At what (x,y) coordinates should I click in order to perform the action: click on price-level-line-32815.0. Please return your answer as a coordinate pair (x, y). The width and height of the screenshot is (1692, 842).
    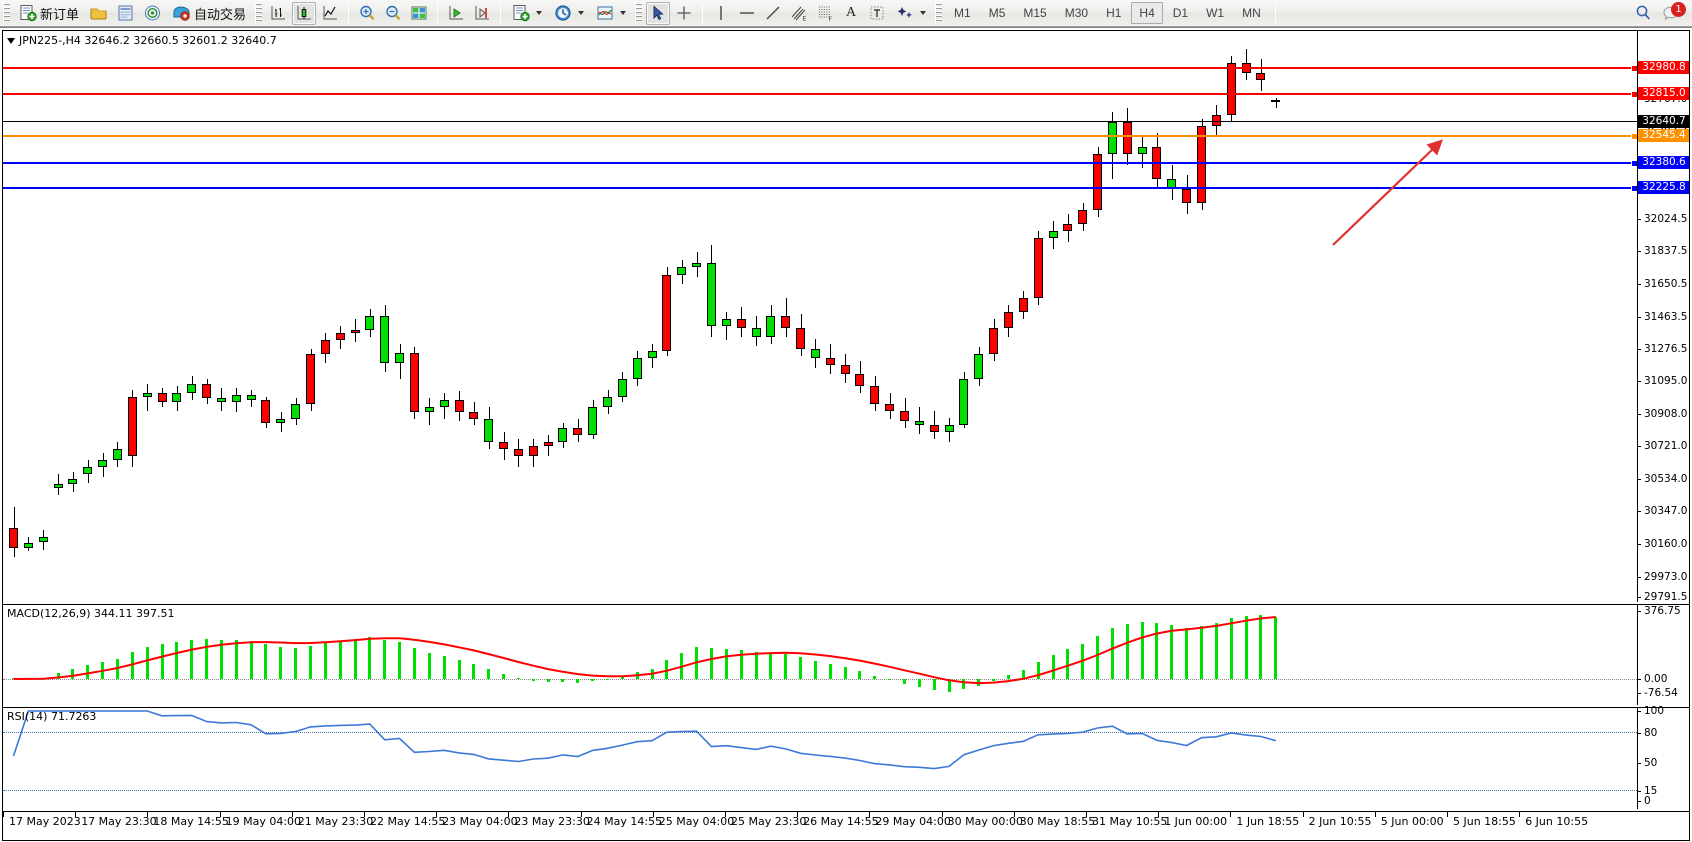
    Looking at the image, I should click on (820, 94).